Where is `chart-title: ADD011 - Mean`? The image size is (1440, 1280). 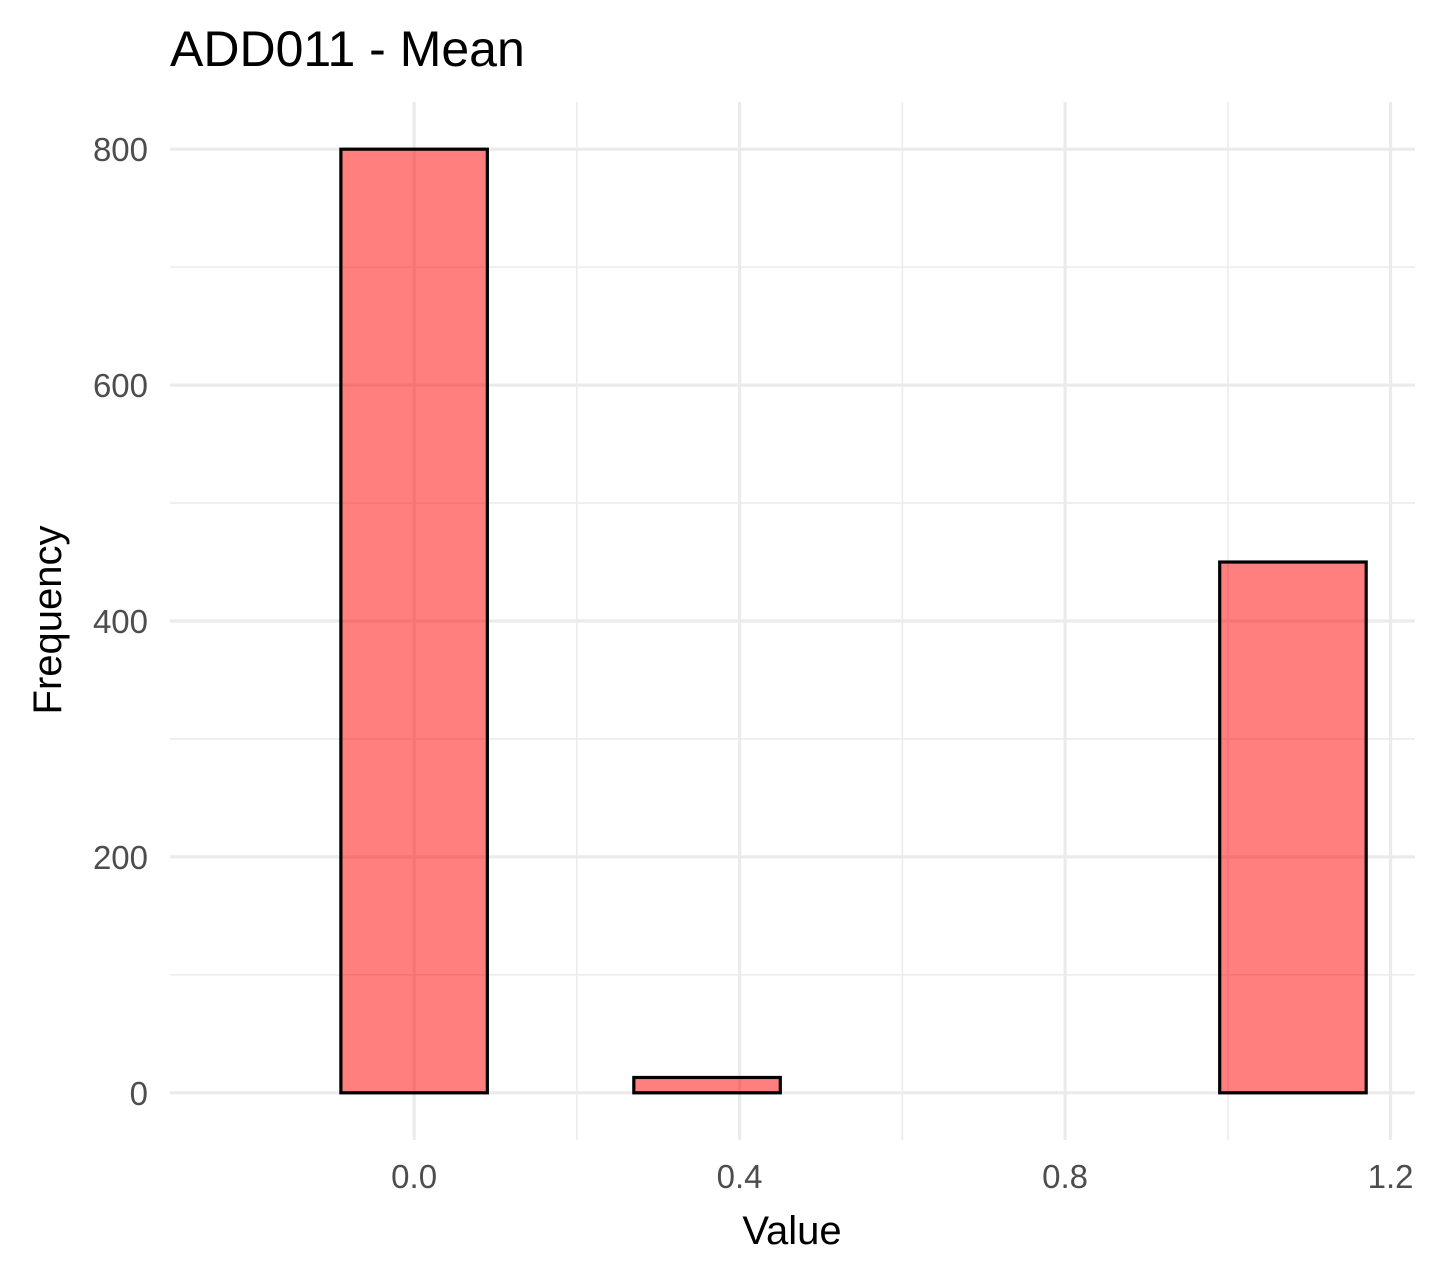
chart-title: ADD011 - Mean is located at coordinates (347, 49).